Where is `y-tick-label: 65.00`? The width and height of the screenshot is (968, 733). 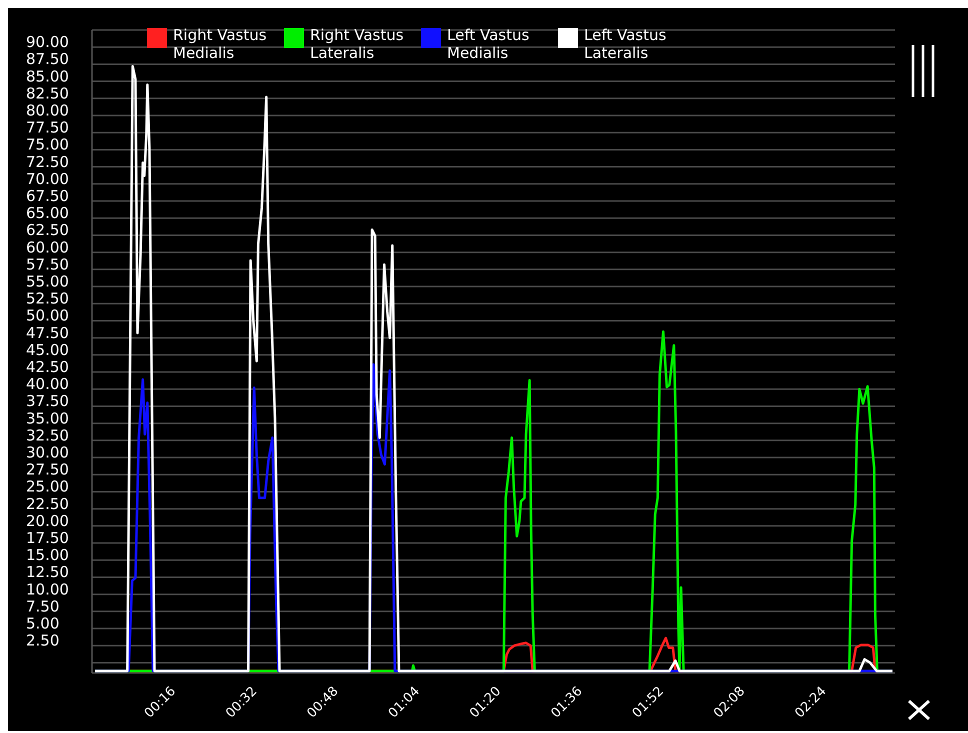 y-tick-label: 65.00 is located at coordinates (47, 213).